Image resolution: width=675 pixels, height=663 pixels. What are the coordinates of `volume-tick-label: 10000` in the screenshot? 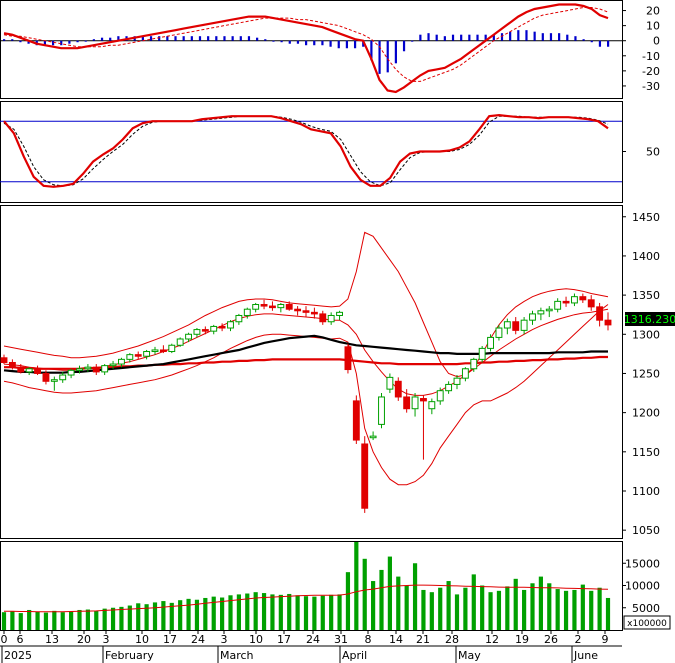 It's located at (642, 586).